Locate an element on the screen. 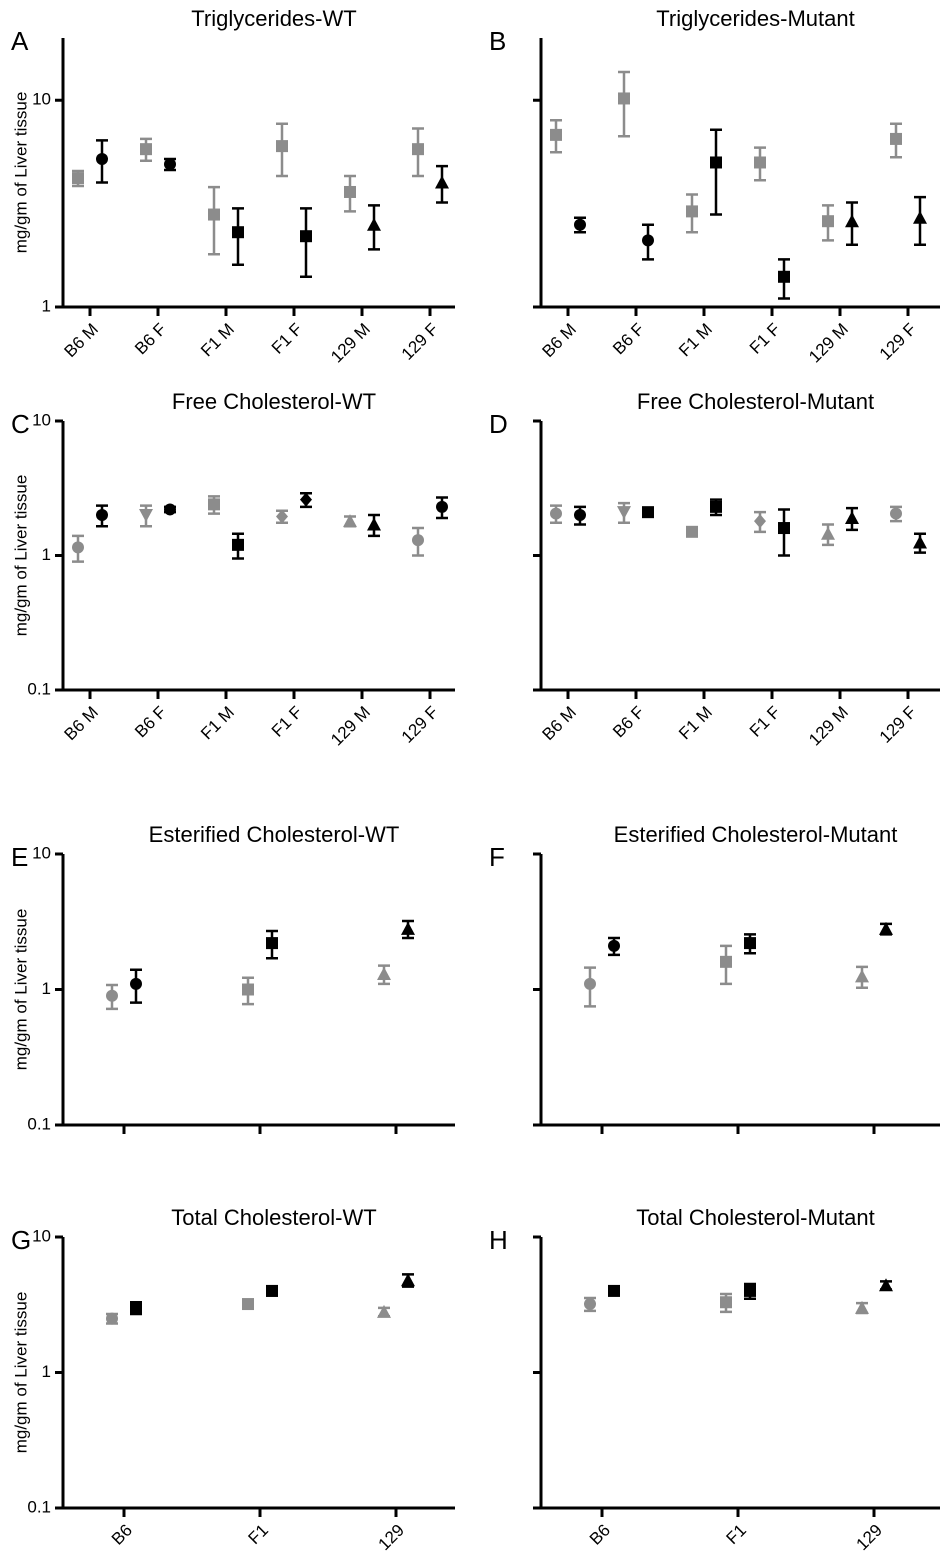  x-tick-label: B6 is located at coordinates (122, 1535).